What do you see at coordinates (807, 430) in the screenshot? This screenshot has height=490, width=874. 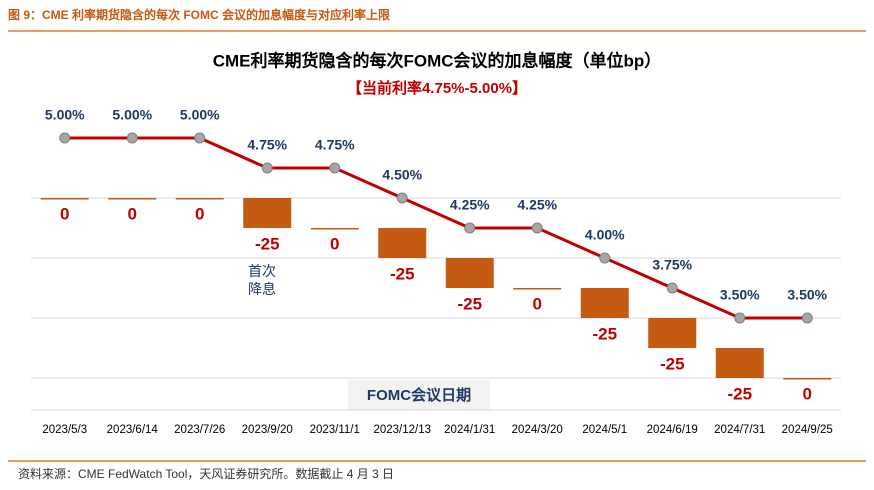 I see `x-tick-label: 2024/9/25` at bounding box center [807, 430].